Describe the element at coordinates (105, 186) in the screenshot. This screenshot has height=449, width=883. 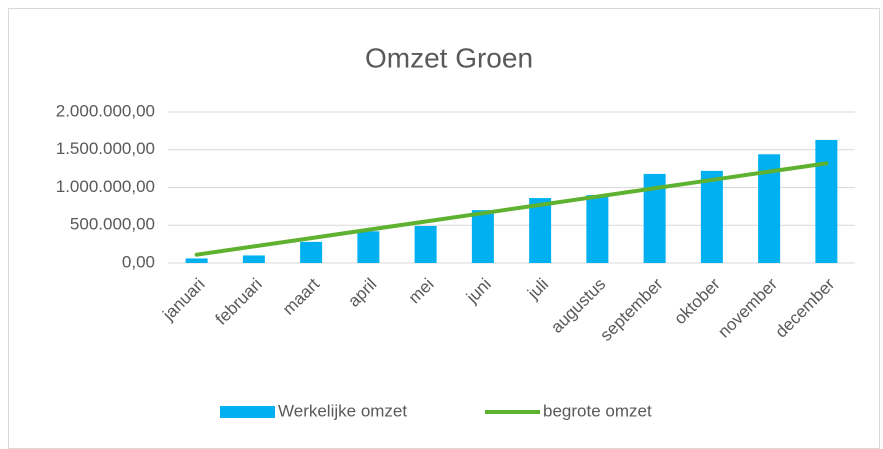
I see `y-tick-label: 1.000.000,00` at that location.